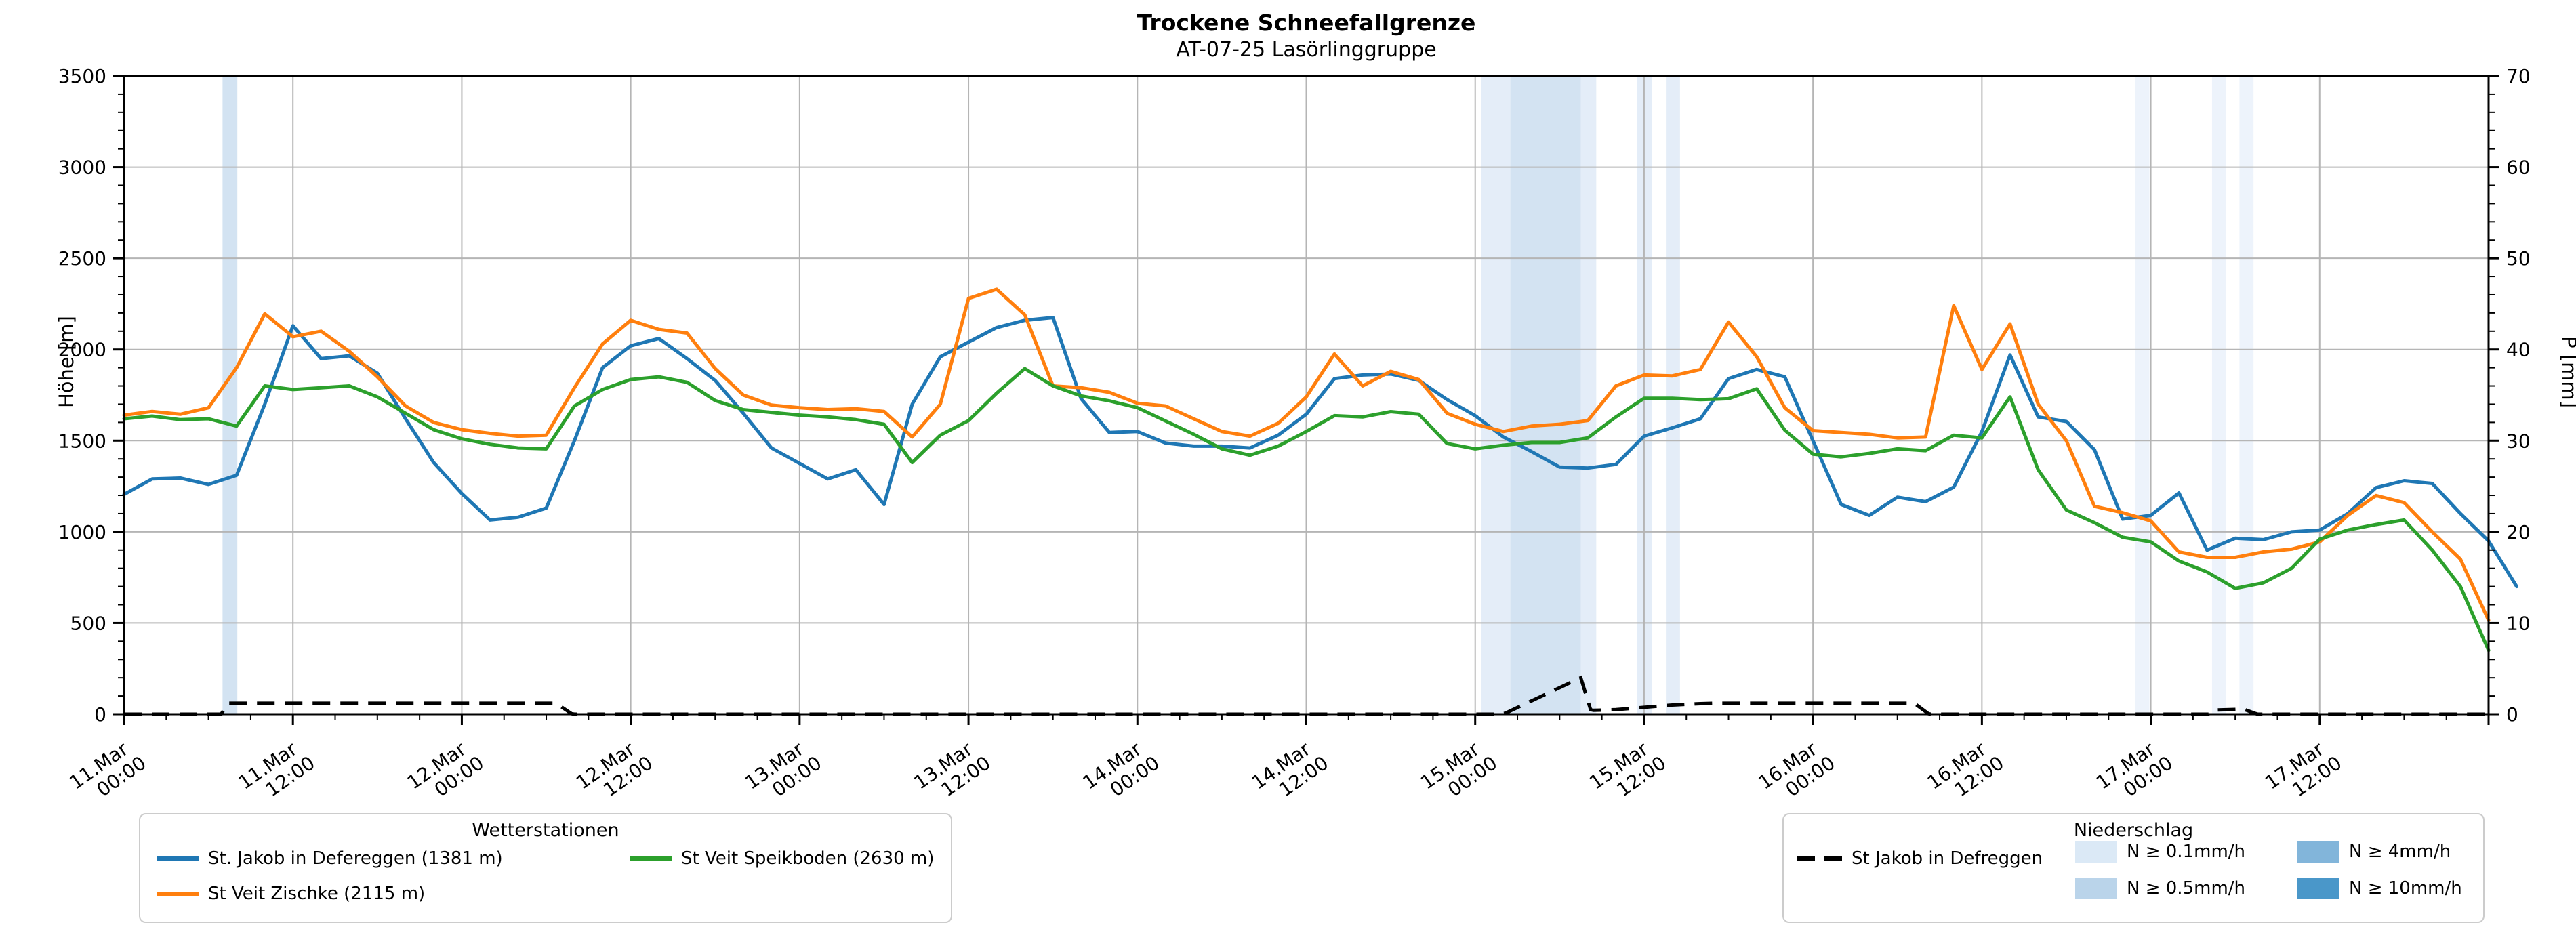 This screenshot has width=2576, height=929. What do you see at coordinates (783, 773) in the screenshot?
I see `x-tick-label: 13.Mar00:00` at bounding box center [783, 773].